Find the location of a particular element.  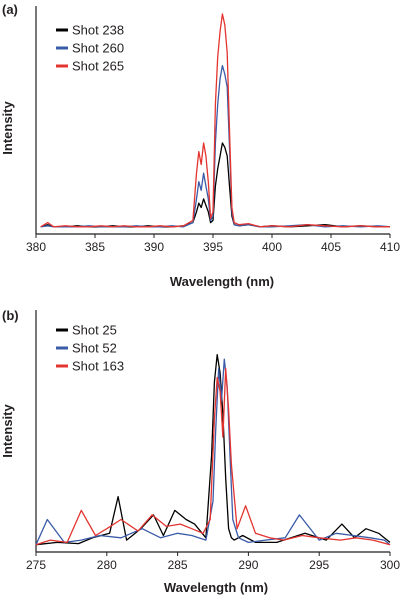

panel-b-label: (b) is located at coordinates (10, 315).